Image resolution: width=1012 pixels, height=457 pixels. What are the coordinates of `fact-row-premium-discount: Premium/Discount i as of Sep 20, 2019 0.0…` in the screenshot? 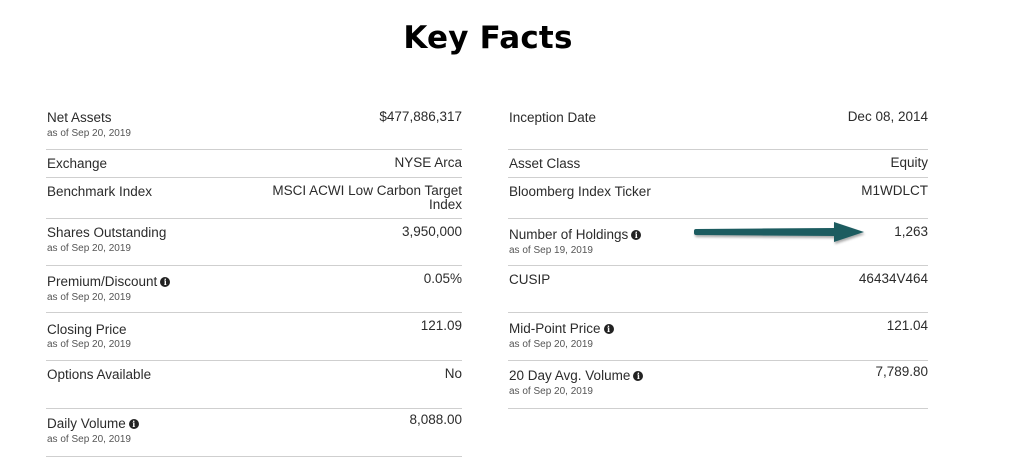 It's located at (254, 289).